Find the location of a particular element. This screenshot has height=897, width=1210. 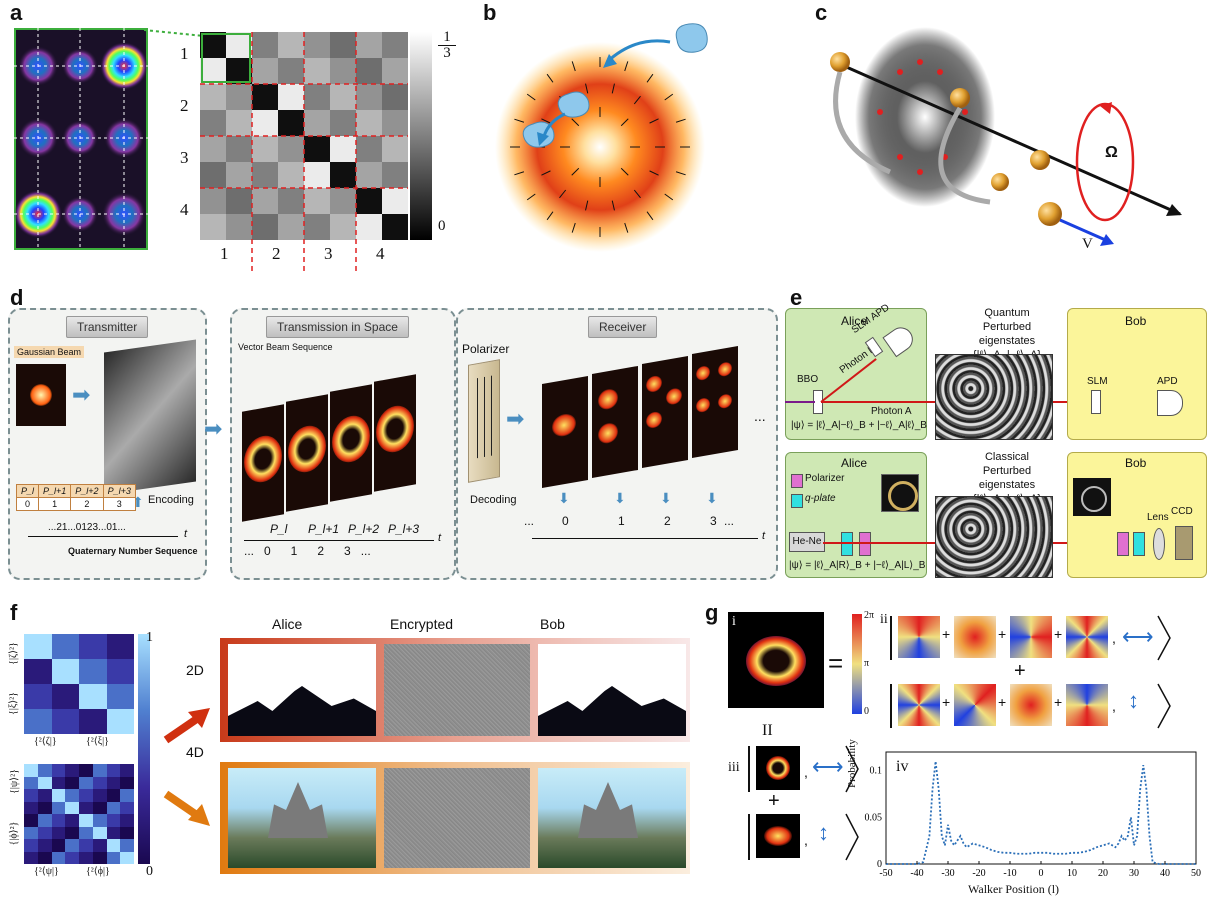

recv-value: 3 is located at coordinates (713, 521).